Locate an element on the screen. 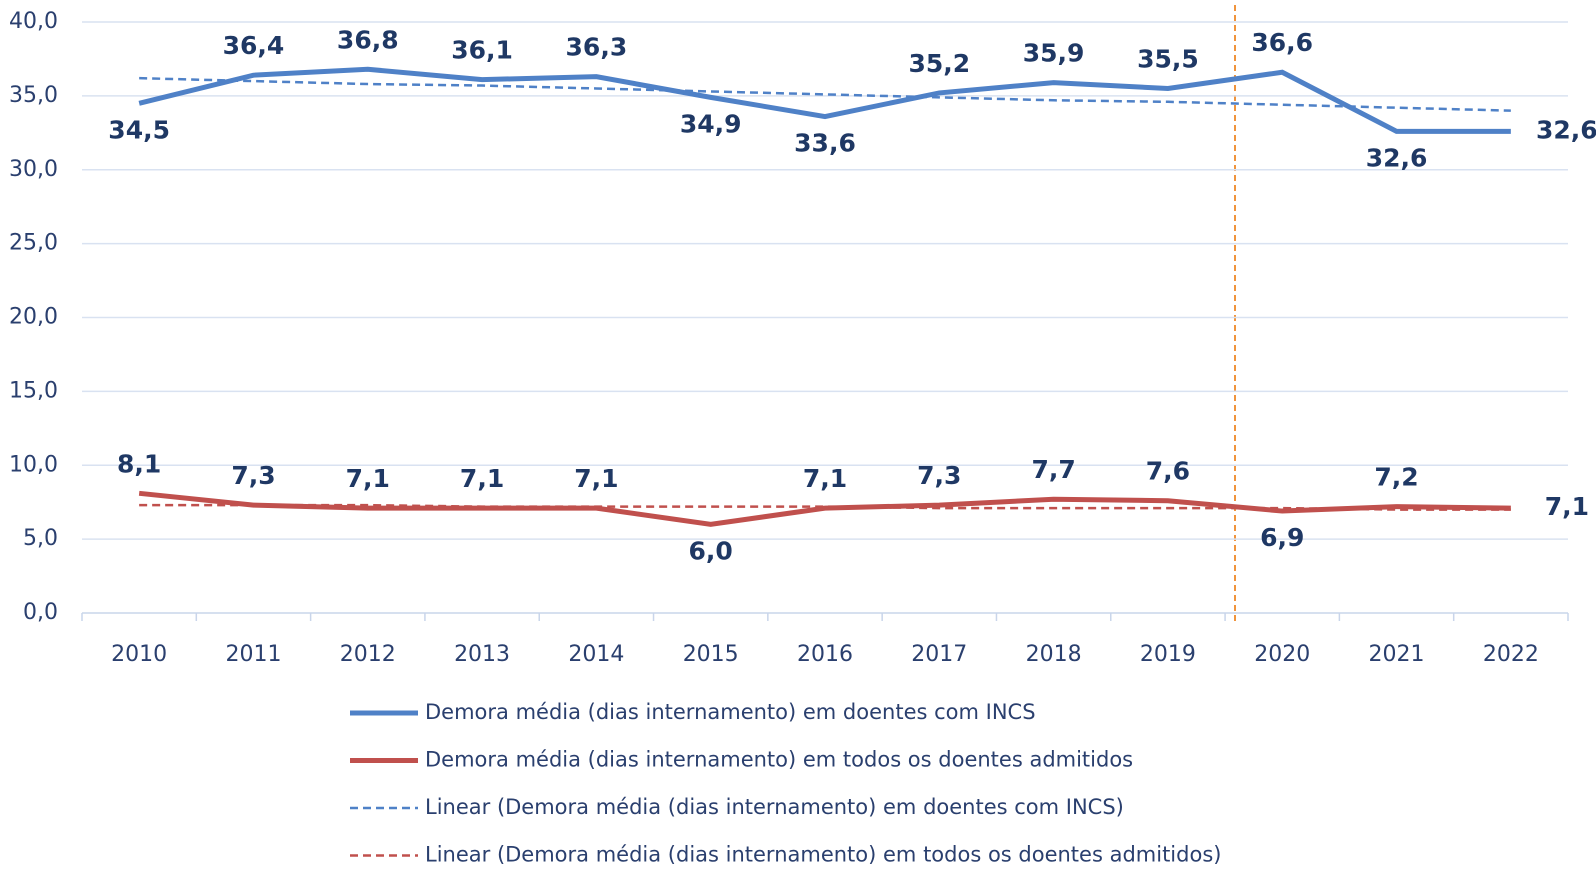 This screenshot has height=882, width=1596. x-tick-label: 2012 is located at coordinates (368, 654).